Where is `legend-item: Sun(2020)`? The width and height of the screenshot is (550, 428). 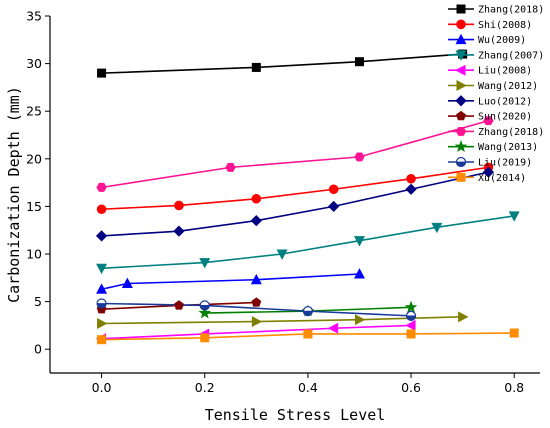 legend-item: Sun(2020) is located at coordinates (490, 116).